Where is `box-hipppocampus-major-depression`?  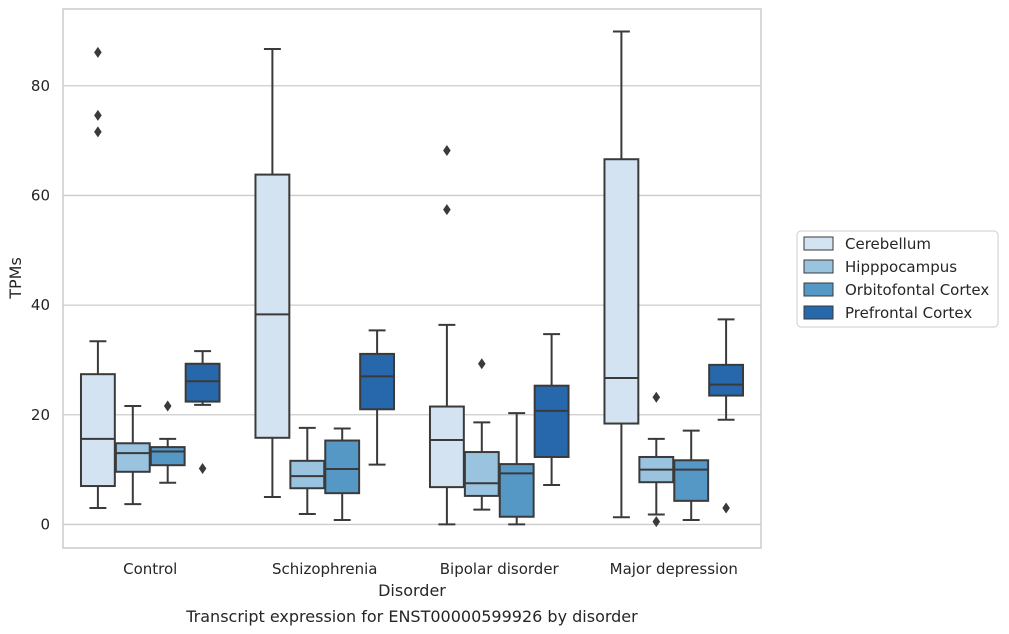
box-hipppocampus-major-depression is located at coordinates (656, 459).